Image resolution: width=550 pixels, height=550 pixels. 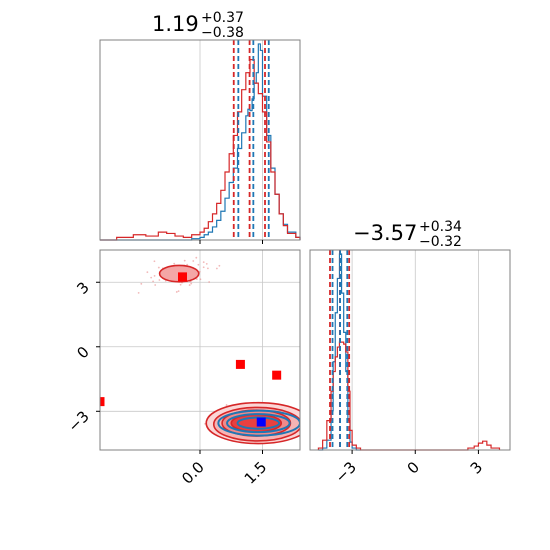 I want to click on title-param-2-minus: −0.32, so click(x=440, y=242).